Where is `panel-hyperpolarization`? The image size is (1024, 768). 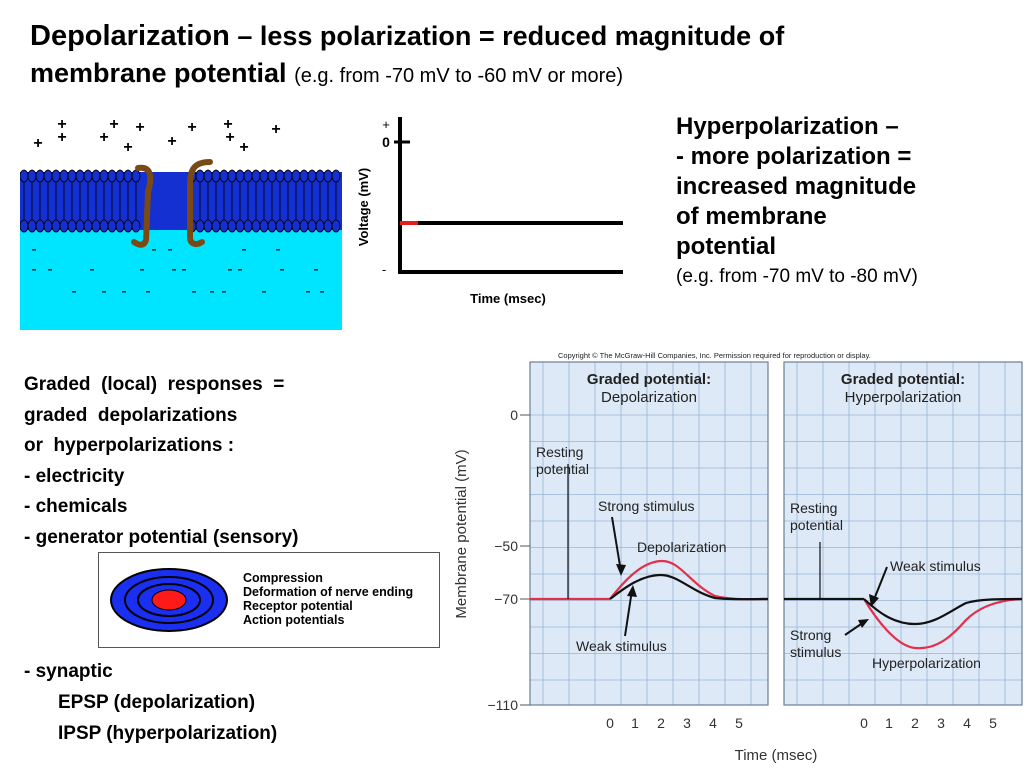 panel-hyperpolarization is located at coordinates (903, 533).